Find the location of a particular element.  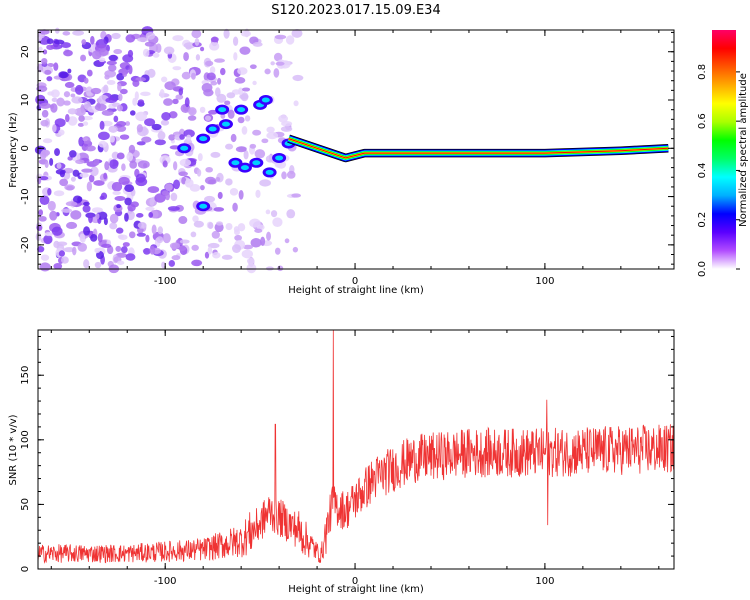

spectrogram-y-axis-label: Frequency (Hz) is located at coordinates (13, 150).